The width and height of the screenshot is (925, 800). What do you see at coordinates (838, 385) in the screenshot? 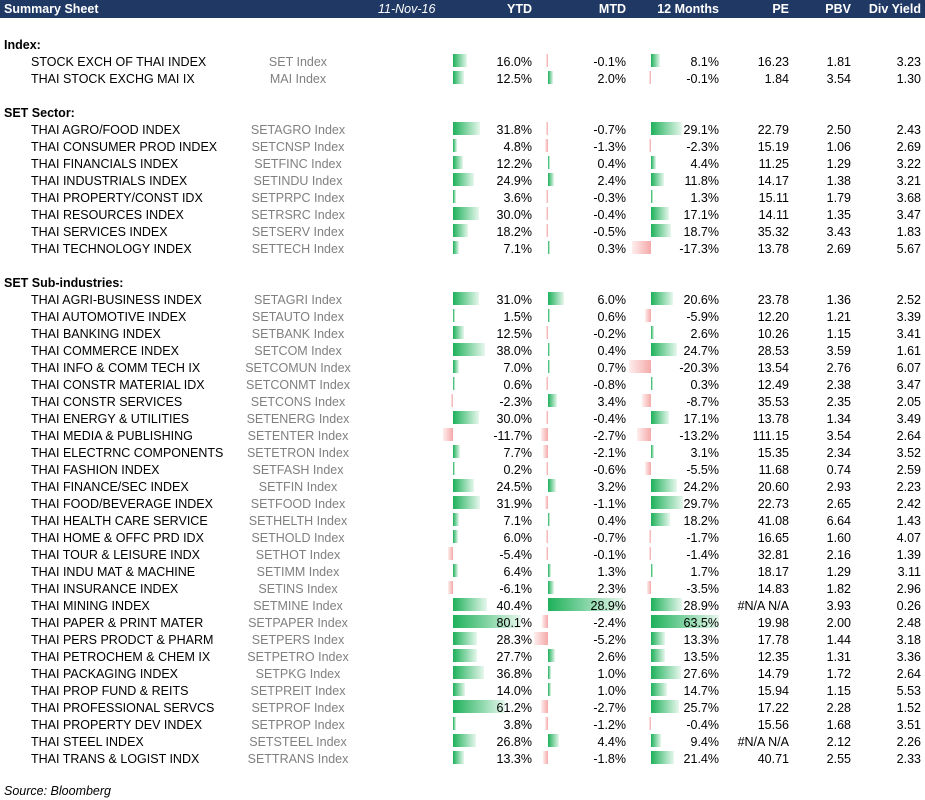
I see `pbv-value: 2.38` at bounding box center [838, 385].